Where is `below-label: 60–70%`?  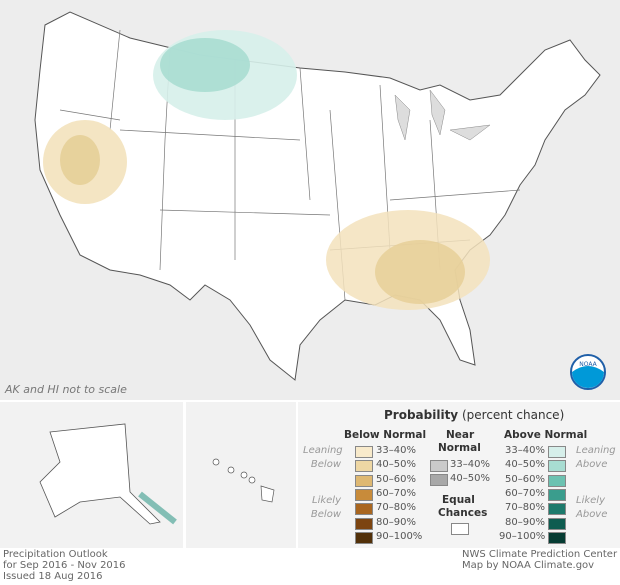 below-label: 60–70% is located at coordinates (396, 493).